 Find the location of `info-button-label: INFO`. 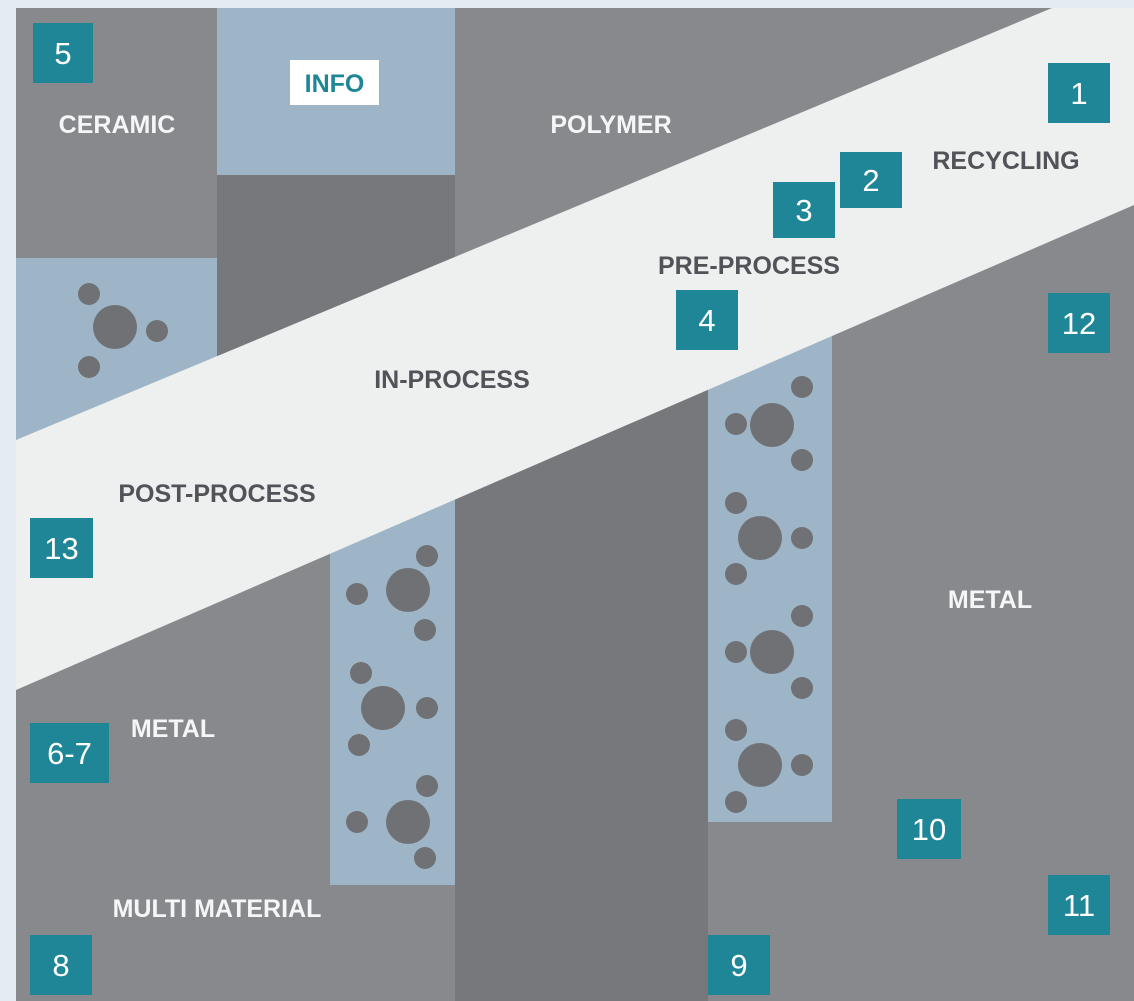

info-button-label: INFO is located at coordinates (335, 84).